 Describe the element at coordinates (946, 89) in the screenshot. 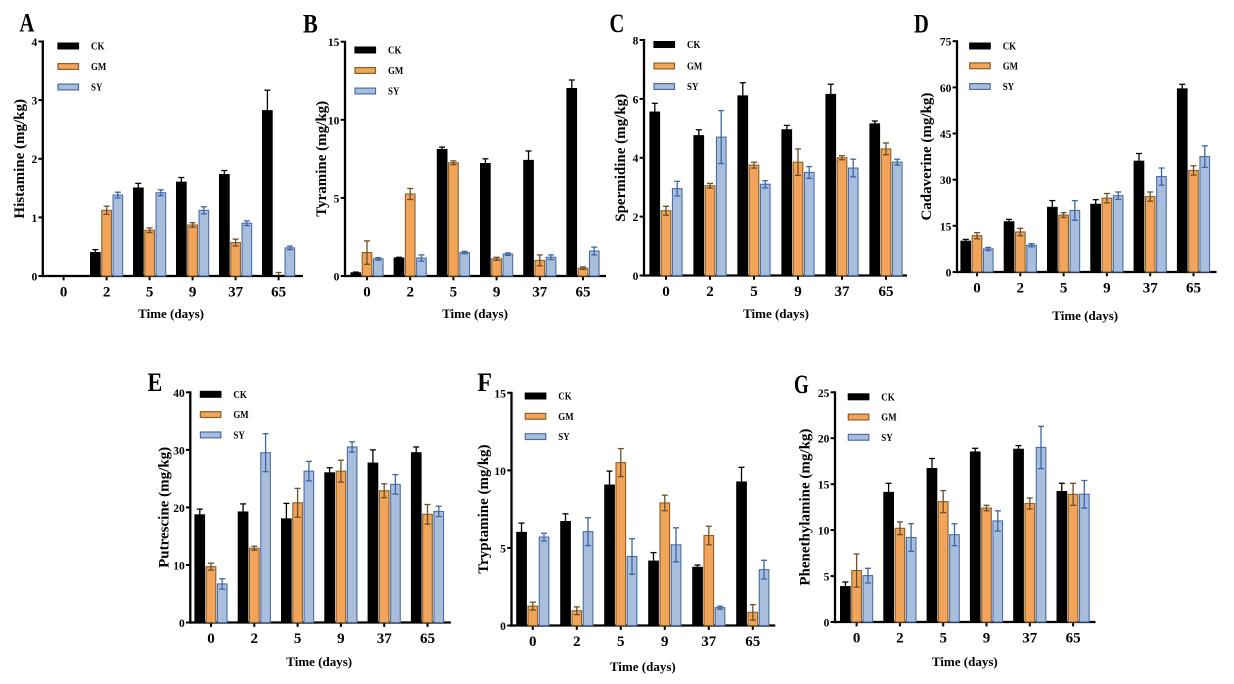

I see `svg-text: 60` at that location.